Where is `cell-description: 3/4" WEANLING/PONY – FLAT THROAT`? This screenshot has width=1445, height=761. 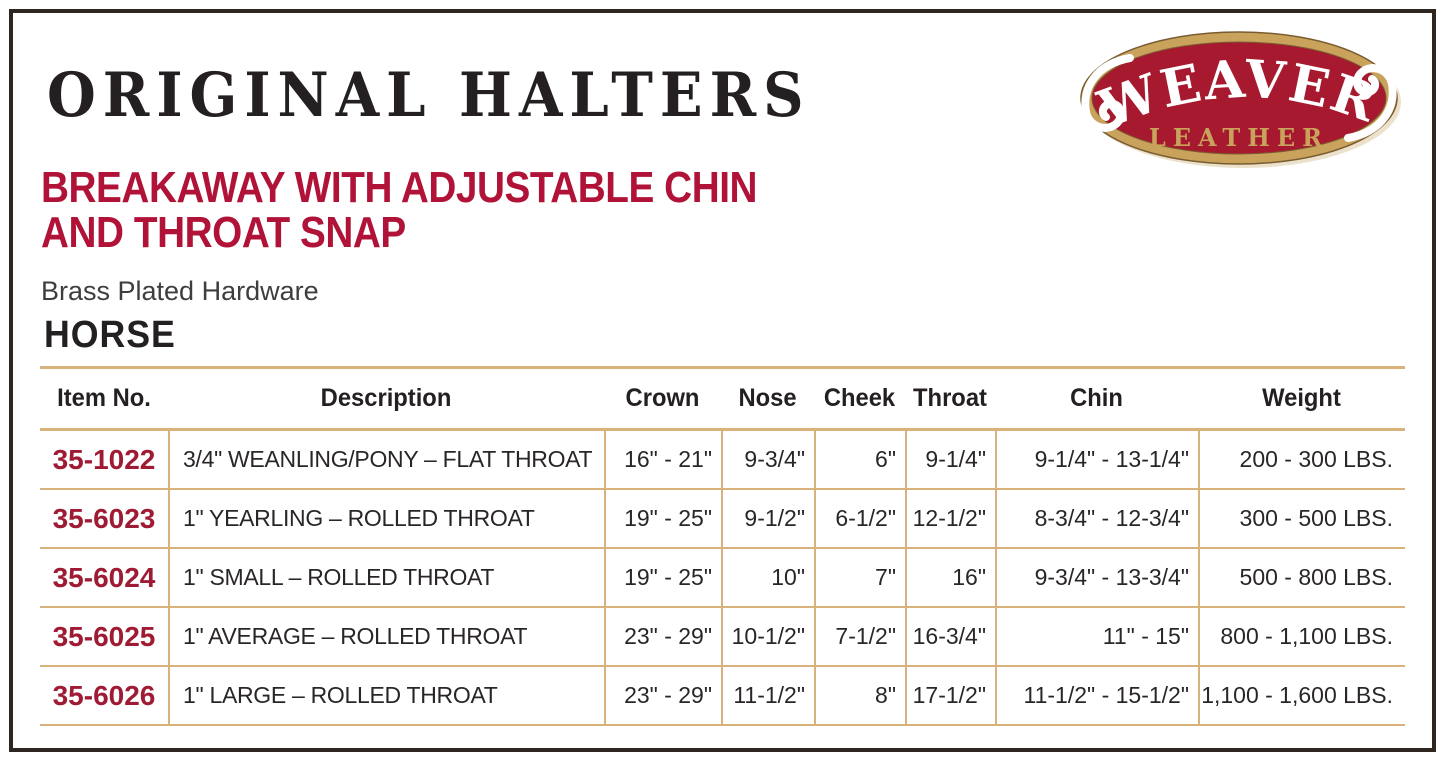 cell-description: 3/4" WEANLING/PONY – FLAT THROAT is located at coordinates (386, 459).